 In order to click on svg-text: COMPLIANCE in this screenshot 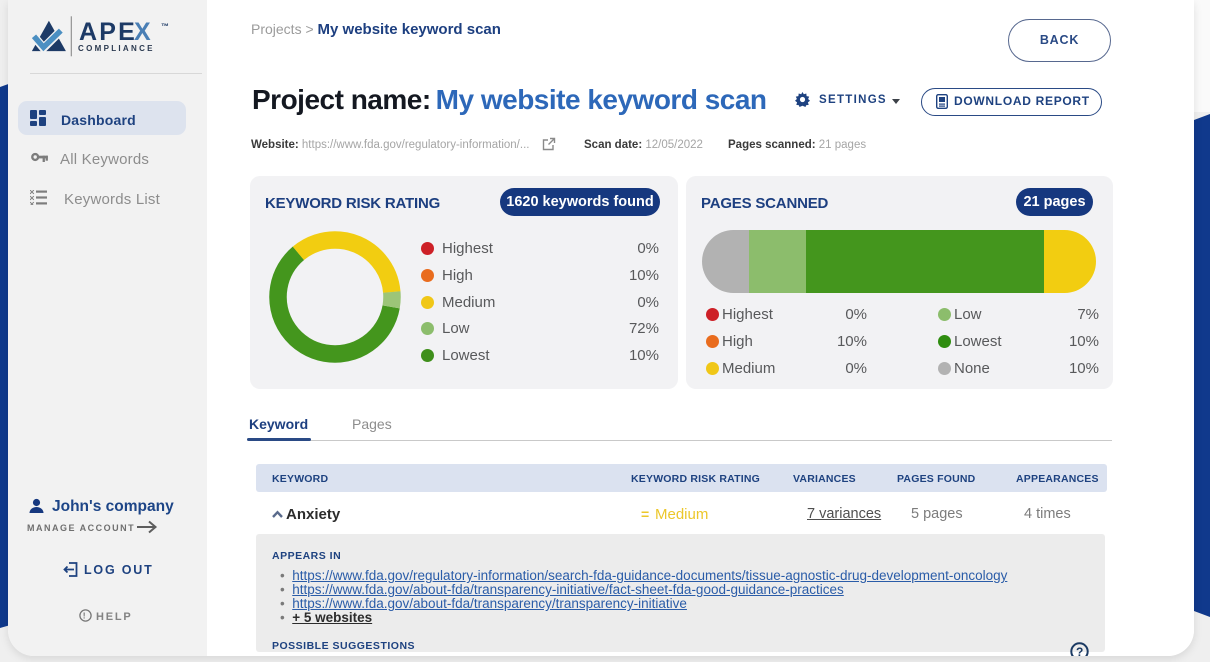, I will do `click(116, 48)`.